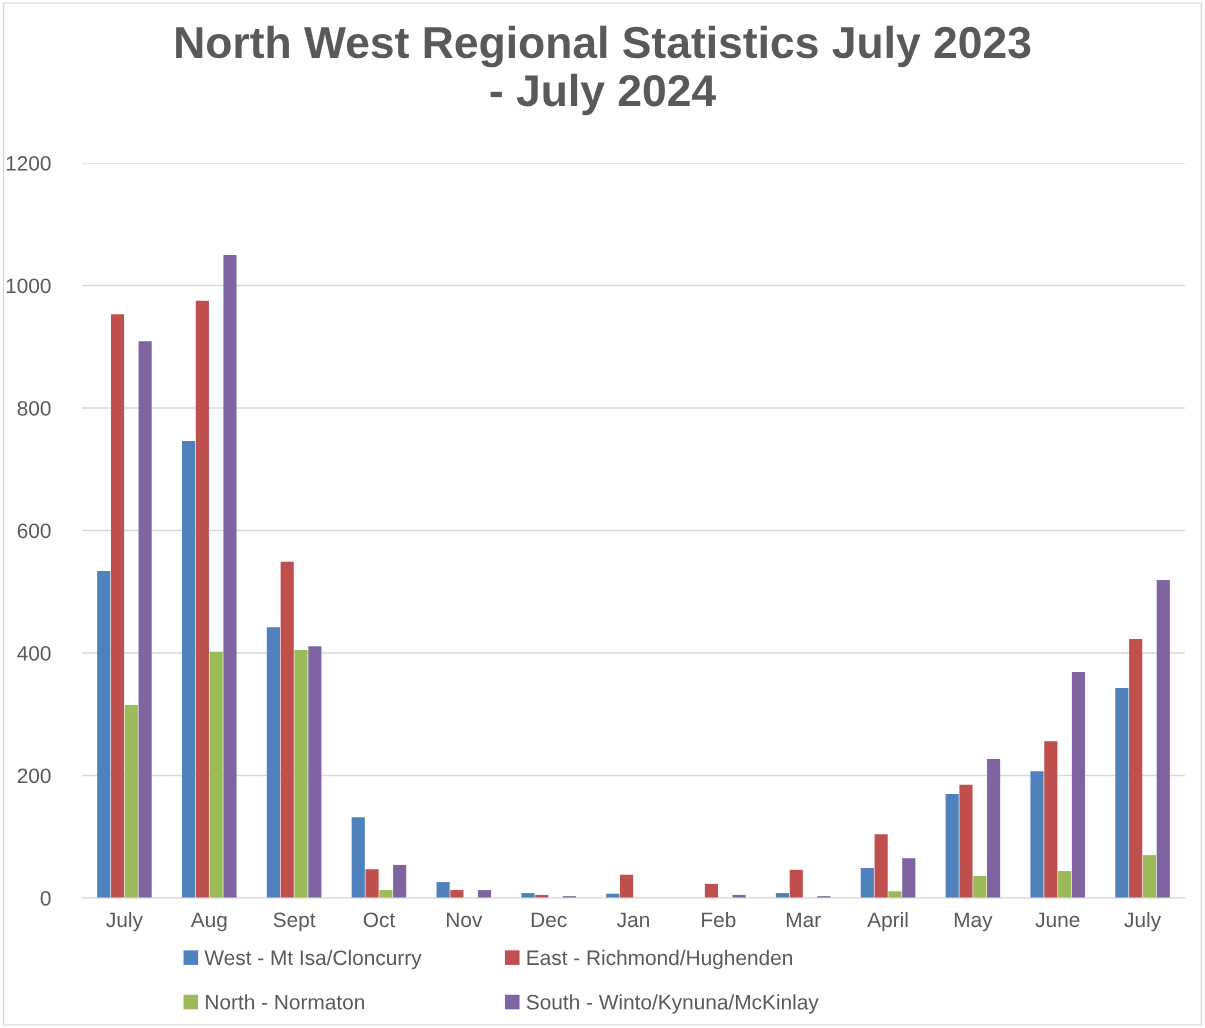  What do you see at coordinates (45, 898) in the screenshot?
I see `y-tick-label: 0` at bounding box center [45, 898].